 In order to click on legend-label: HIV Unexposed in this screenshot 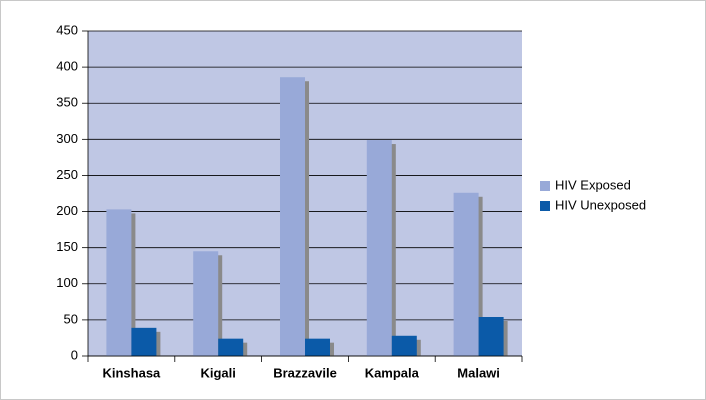, I will do `click(600, 204)`.